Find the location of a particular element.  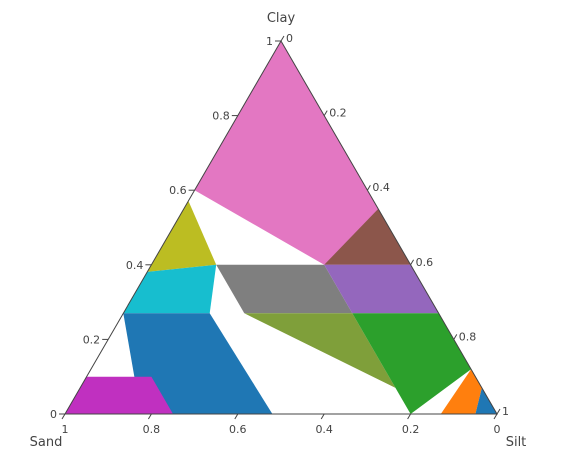

tick-label-sand-2: 0.4 is located at coordinates (324, 429).